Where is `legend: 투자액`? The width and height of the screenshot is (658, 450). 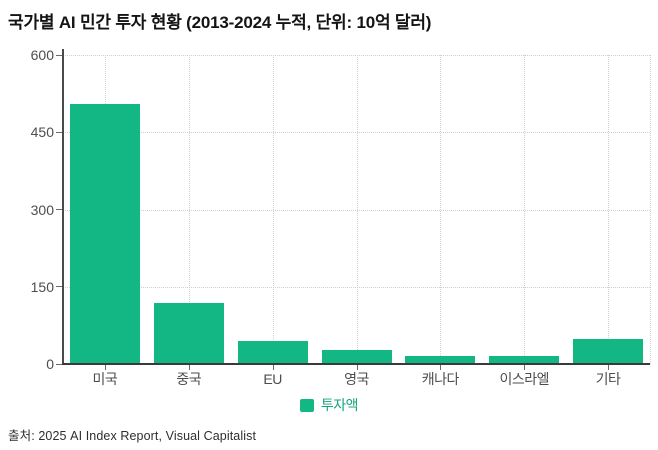
legend: 투자액 is located at coordinates (329, 405).